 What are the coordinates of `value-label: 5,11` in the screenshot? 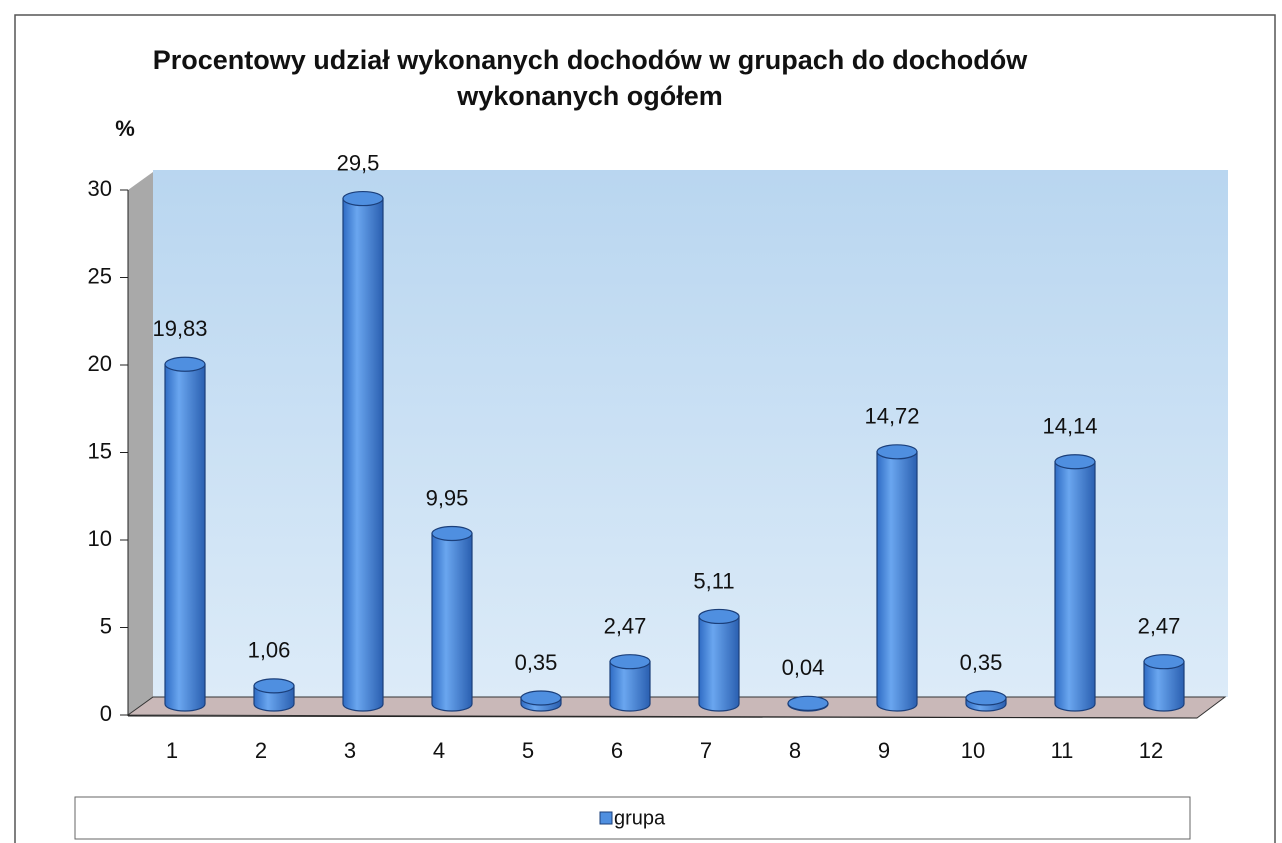 It's located at (713, 580).